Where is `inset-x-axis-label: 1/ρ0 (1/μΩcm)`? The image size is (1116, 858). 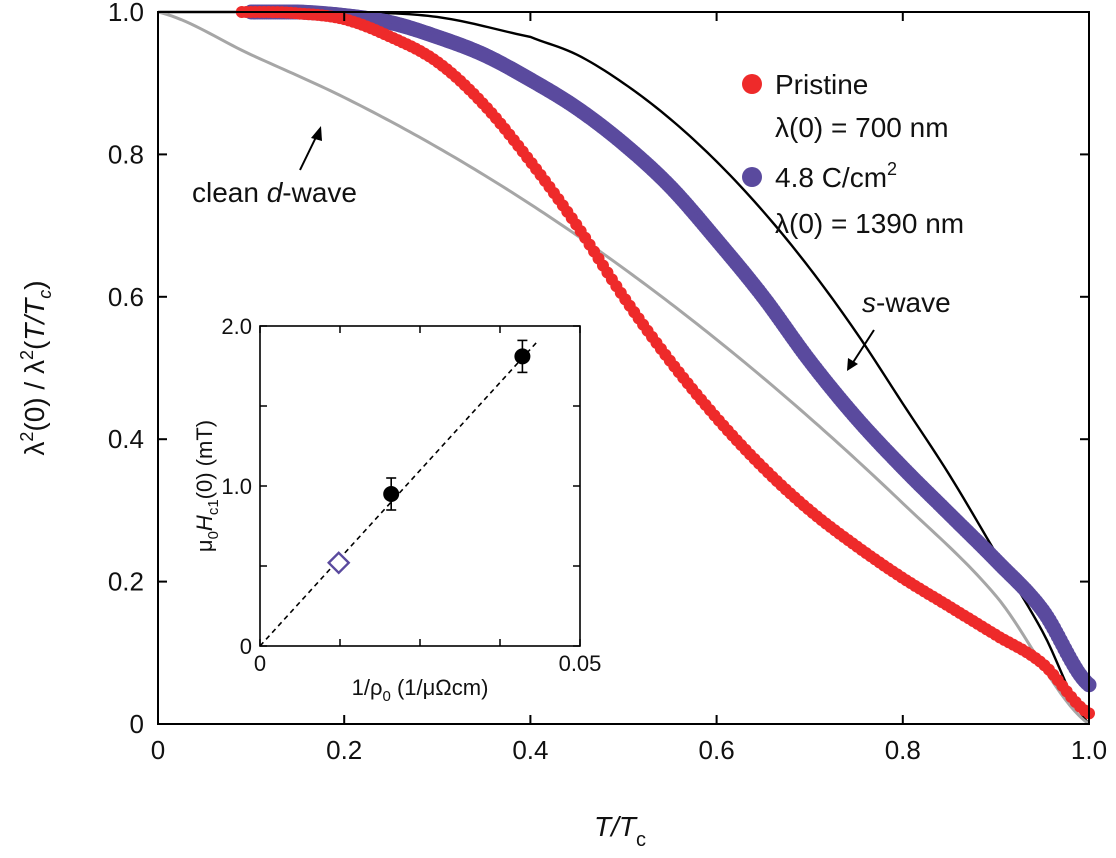 inset-x-axis-label: 1/ρ0 (1/μΩcm) is located at coordinates (420, 690).